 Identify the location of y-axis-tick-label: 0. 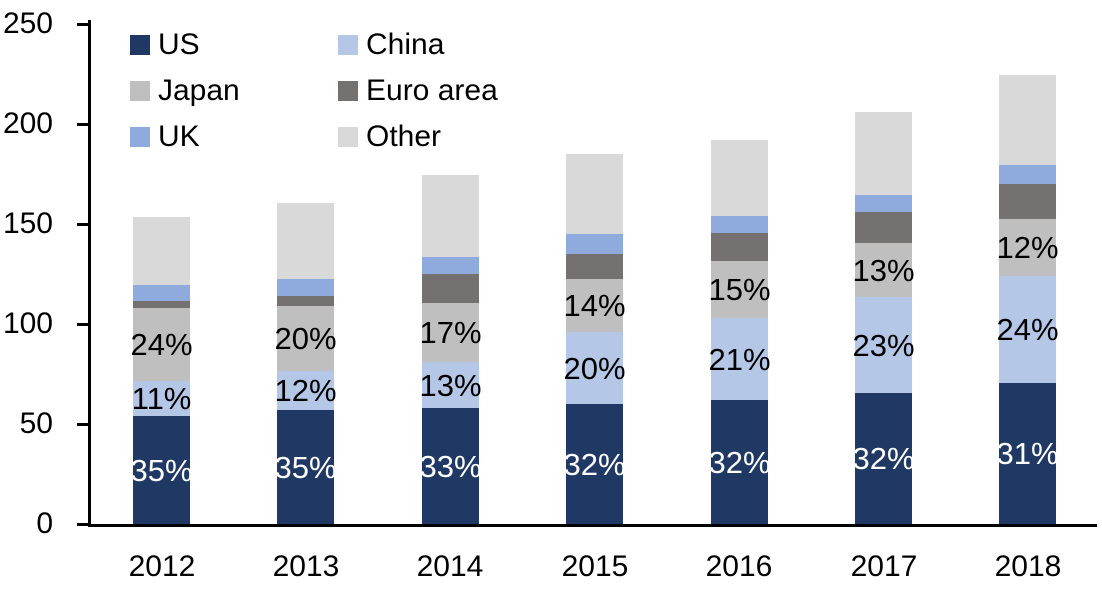
(44, 523).